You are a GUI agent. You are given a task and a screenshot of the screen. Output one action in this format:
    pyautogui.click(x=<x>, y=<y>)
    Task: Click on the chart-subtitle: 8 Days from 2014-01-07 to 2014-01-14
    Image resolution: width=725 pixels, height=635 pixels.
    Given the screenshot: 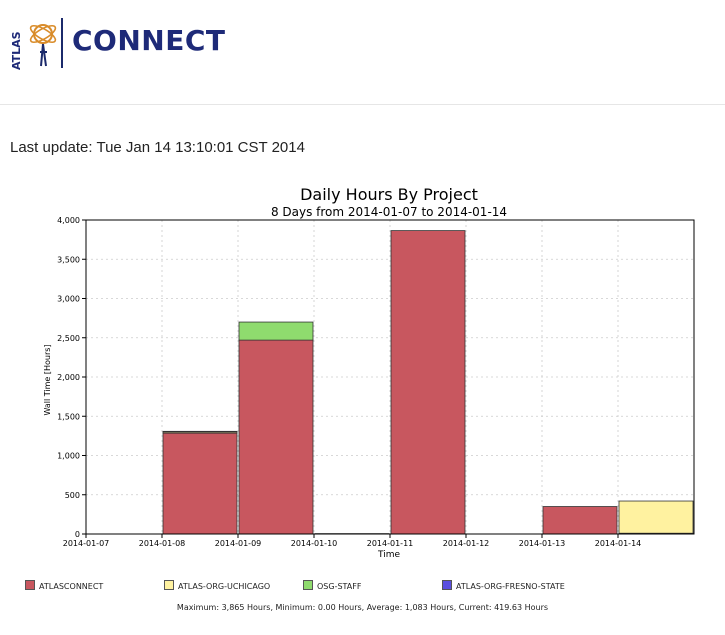 What is the action you would take?
    pyautogui.click(x=389, y=212)
    